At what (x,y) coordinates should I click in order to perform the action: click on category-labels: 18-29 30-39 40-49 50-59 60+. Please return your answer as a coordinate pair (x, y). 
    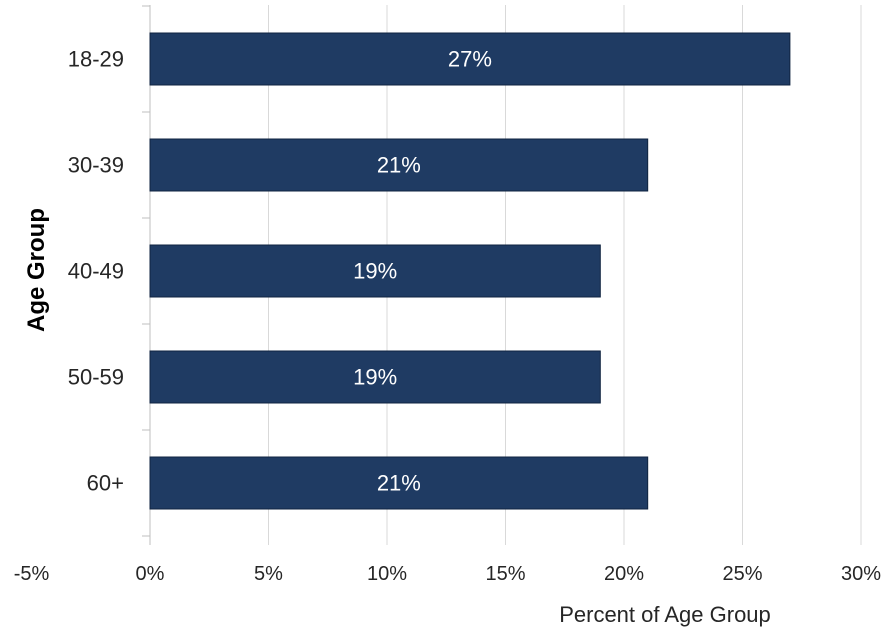
    Looking at the image, I should click on (96, 271).